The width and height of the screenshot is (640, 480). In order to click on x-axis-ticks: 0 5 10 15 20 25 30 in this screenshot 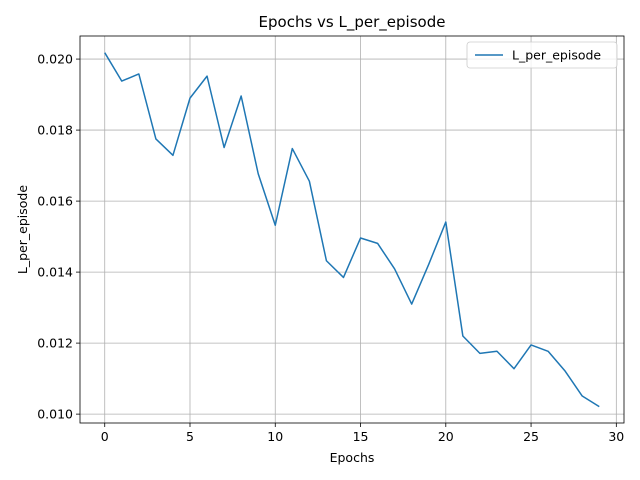, I will do `click(362, 433)`.